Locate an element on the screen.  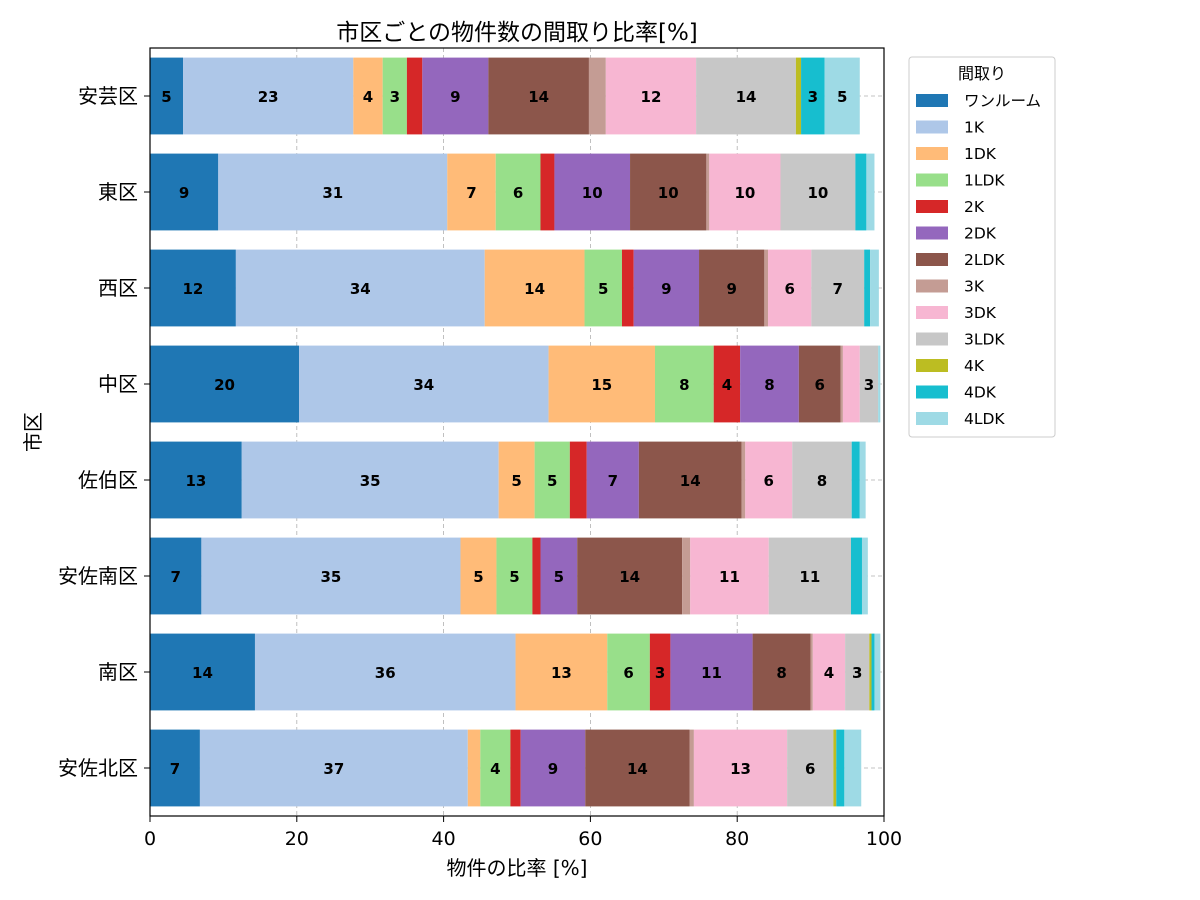
legend-label: 1LDK is located at coordinates (984, 181).